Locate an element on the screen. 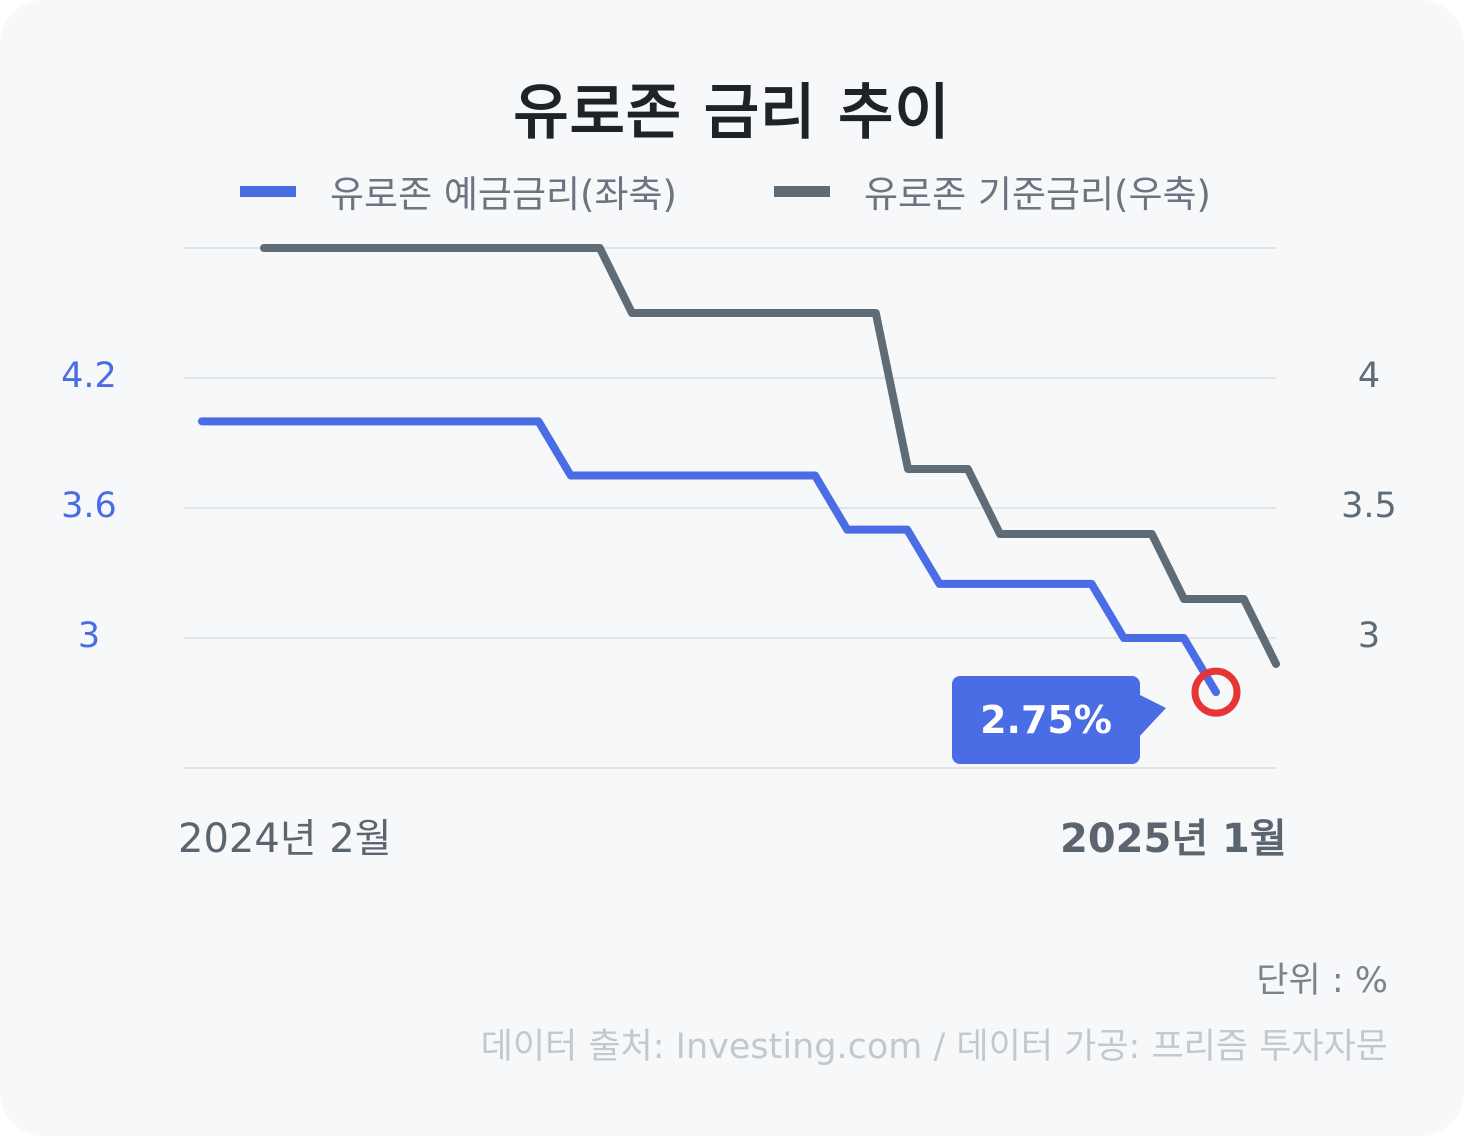  x-tick-label-start: 2024년 2월 is located at coordinates (285, 839).